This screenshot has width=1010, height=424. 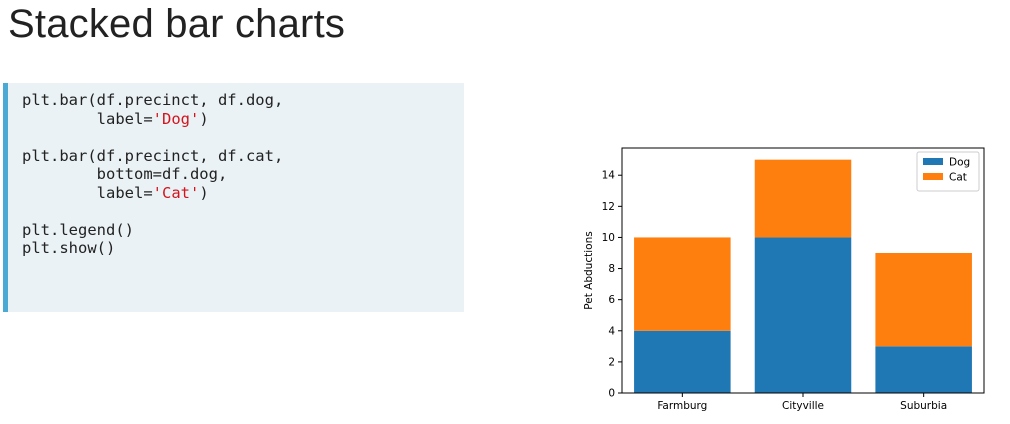 I want to click on legend-swatch-cat, so click(x=933, y=176).